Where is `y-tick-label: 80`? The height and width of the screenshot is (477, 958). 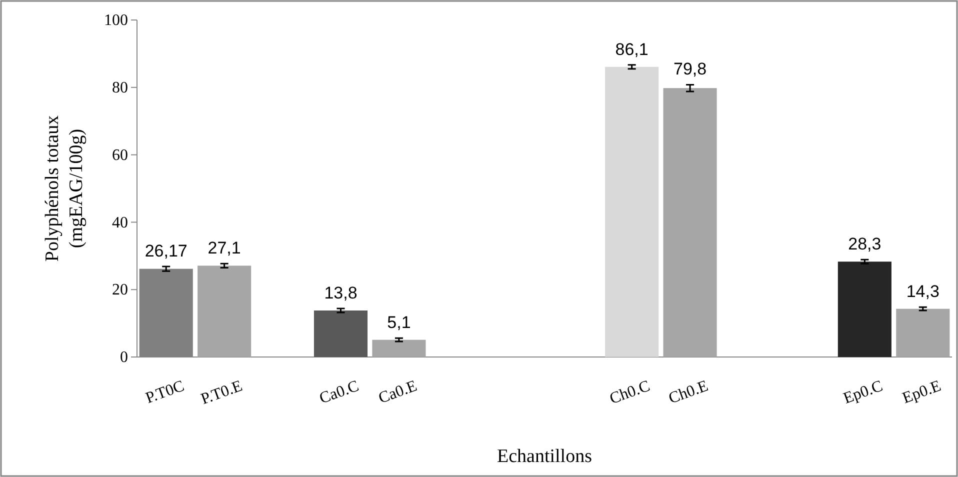
y-tick-label: 80 is located at coordinates (120, 88).